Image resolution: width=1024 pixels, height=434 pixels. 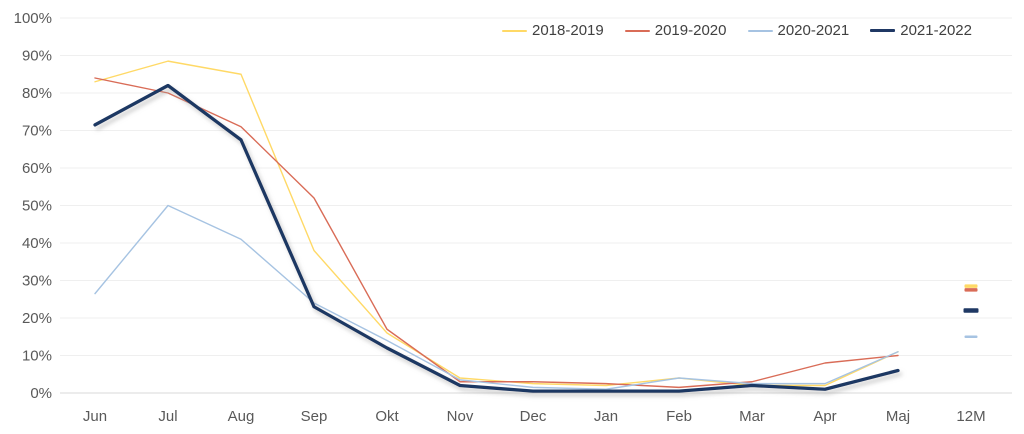 What do you see at coordinates (37, 168) in the screenshot?
I see `y-tick-label: 60%` at bounding box center [37, 168].